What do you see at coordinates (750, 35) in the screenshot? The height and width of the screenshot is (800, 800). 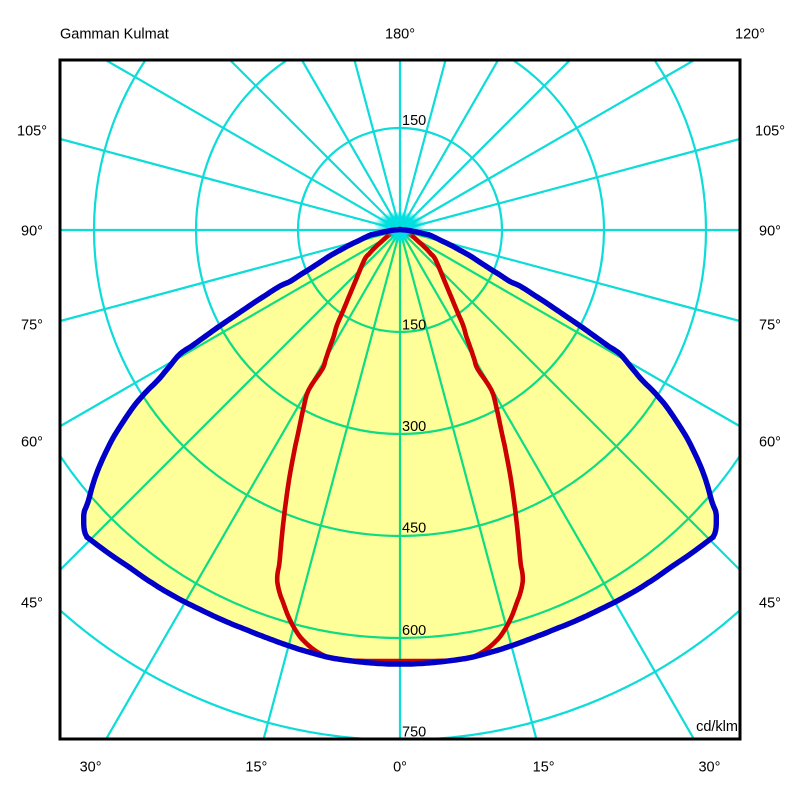 I see `svg-text: 120°` at bounding box center [750, 35].